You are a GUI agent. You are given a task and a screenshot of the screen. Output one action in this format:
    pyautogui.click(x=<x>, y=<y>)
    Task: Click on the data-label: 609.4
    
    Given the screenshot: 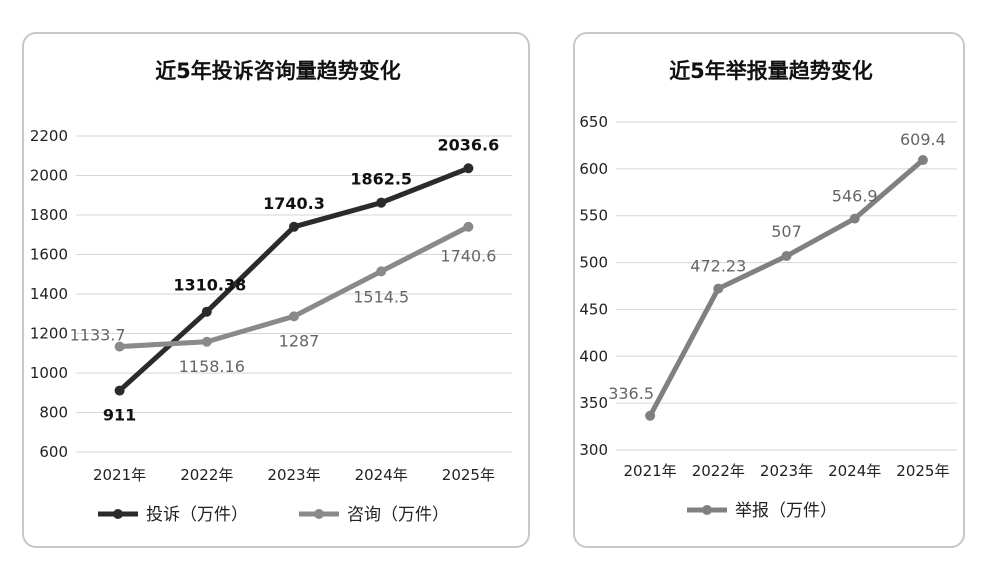 What is the action you would take?
    pyautogui.click(x=923, y=139)
    